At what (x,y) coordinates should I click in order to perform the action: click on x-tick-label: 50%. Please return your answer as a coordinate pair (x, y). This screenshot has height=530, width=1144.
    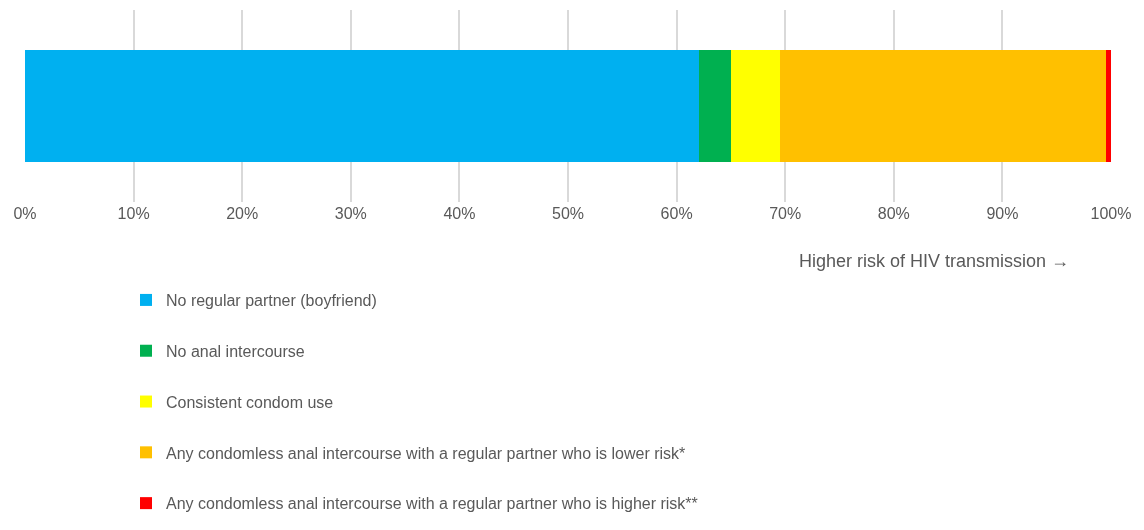
    Looking at the image, I should click on (568, 213).